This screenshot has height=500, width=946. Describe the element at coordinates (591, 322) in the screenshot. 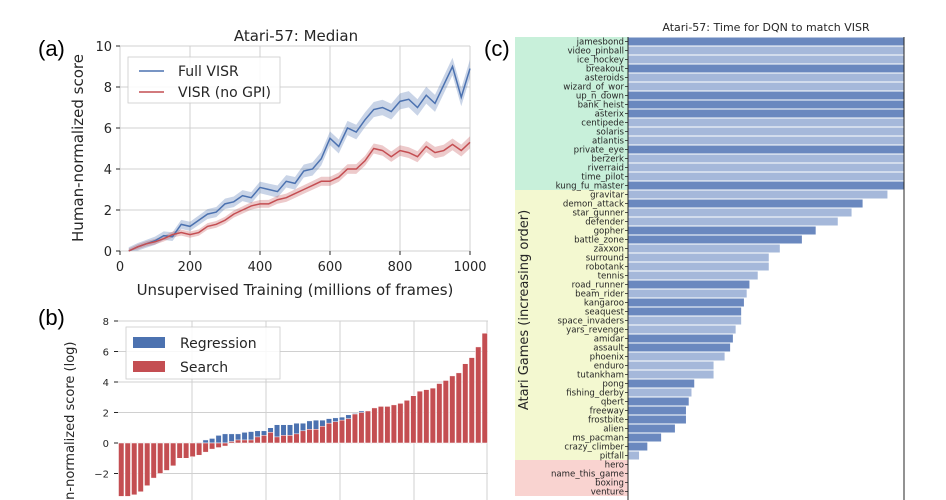

I see `c-category-label: space_invaders` at that location.